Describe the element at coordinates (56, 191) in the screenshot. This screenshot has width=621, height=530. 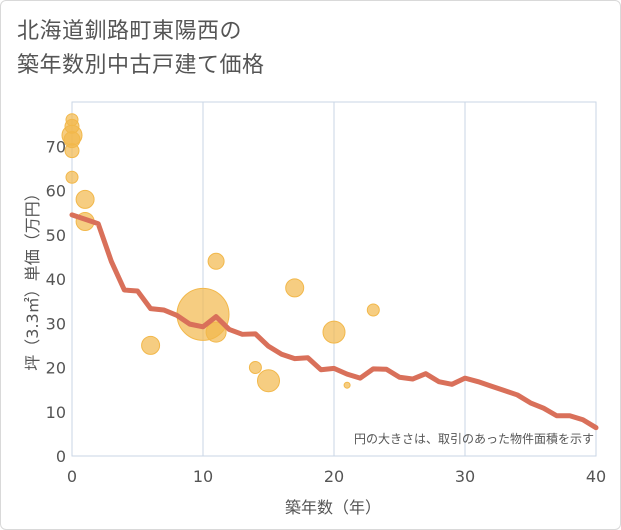
I see `y-tick-label: 60` at that location.